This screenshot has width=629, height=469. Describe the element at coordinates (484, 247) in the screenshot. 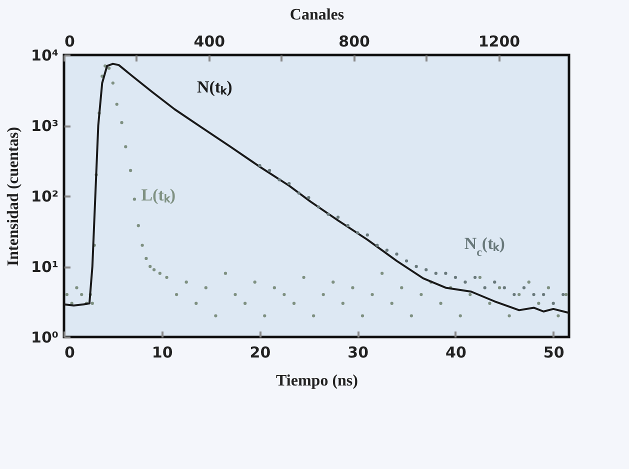

I see `series-label: N$_{c}$(tₖ)` at that location.